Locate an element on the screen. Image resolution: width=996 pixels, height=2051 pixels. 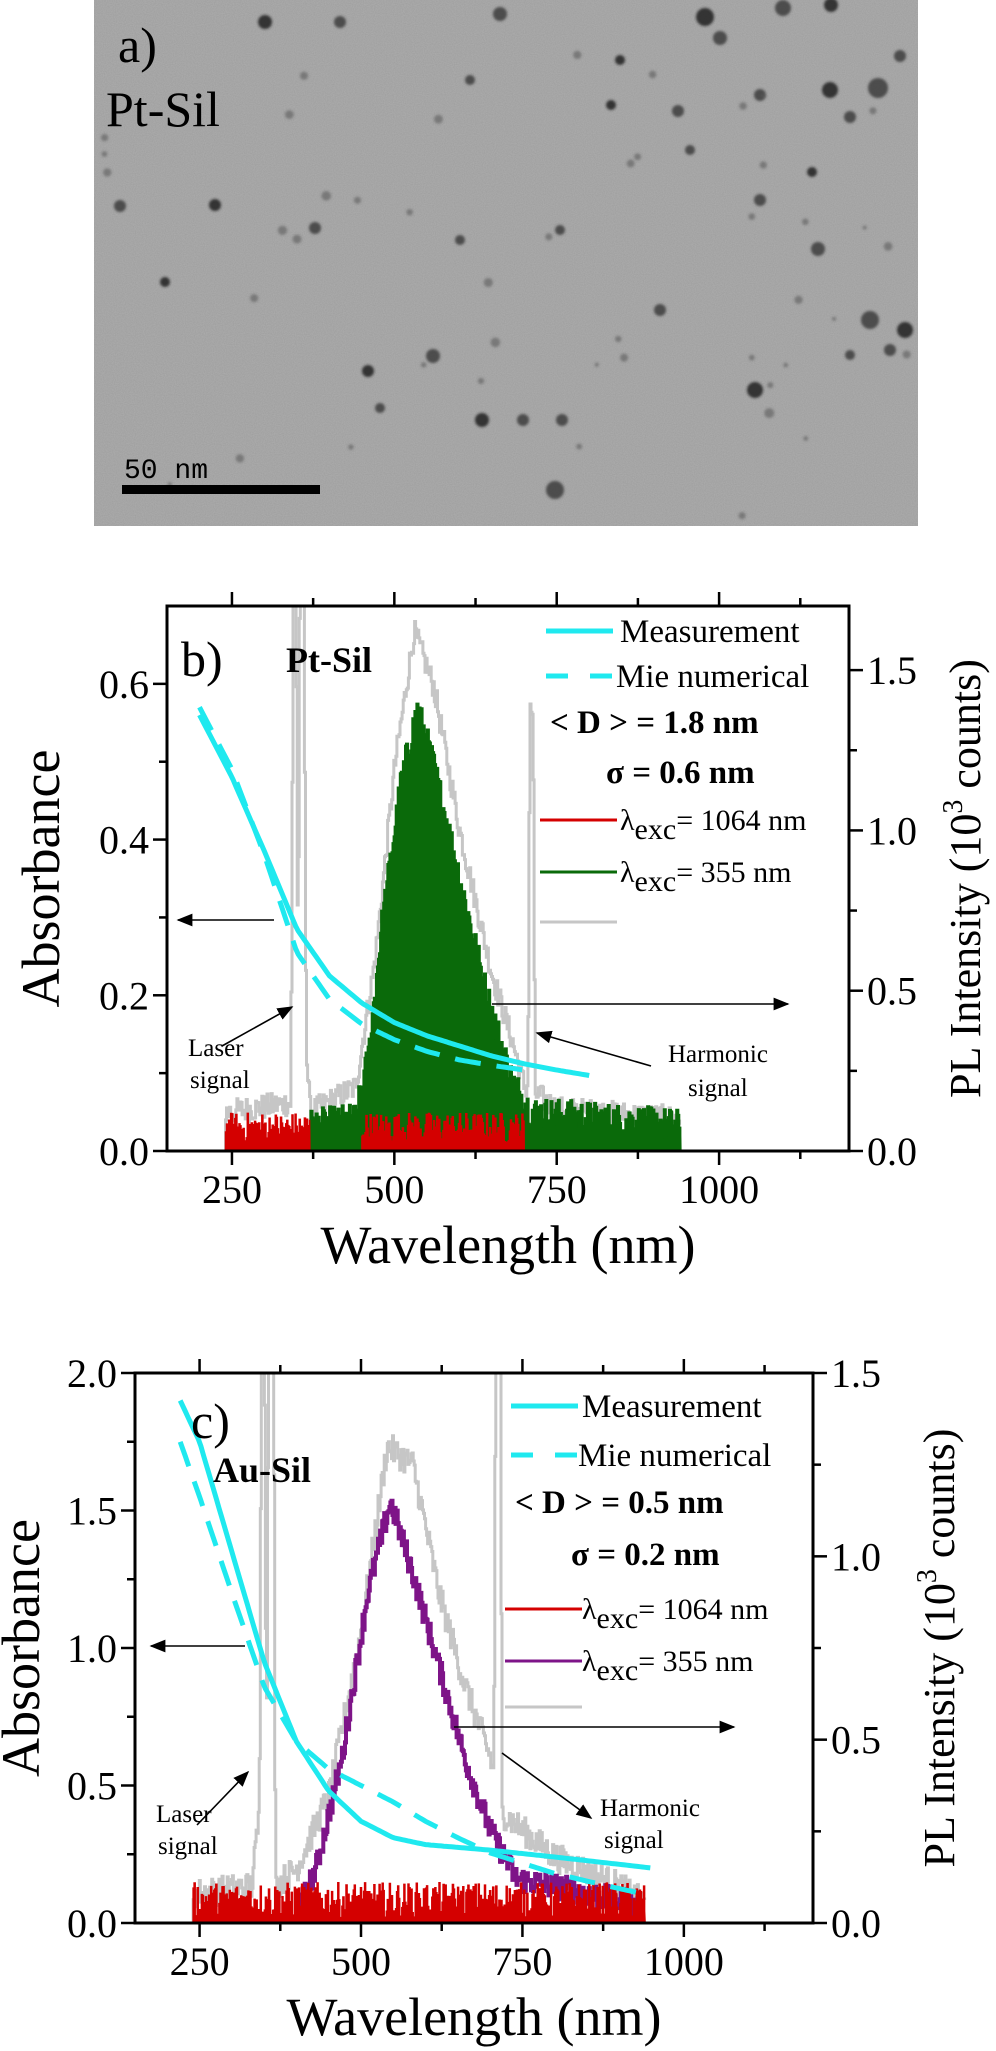
y-left-tick-label: 1.0 is located at coordinates (92, 1648).